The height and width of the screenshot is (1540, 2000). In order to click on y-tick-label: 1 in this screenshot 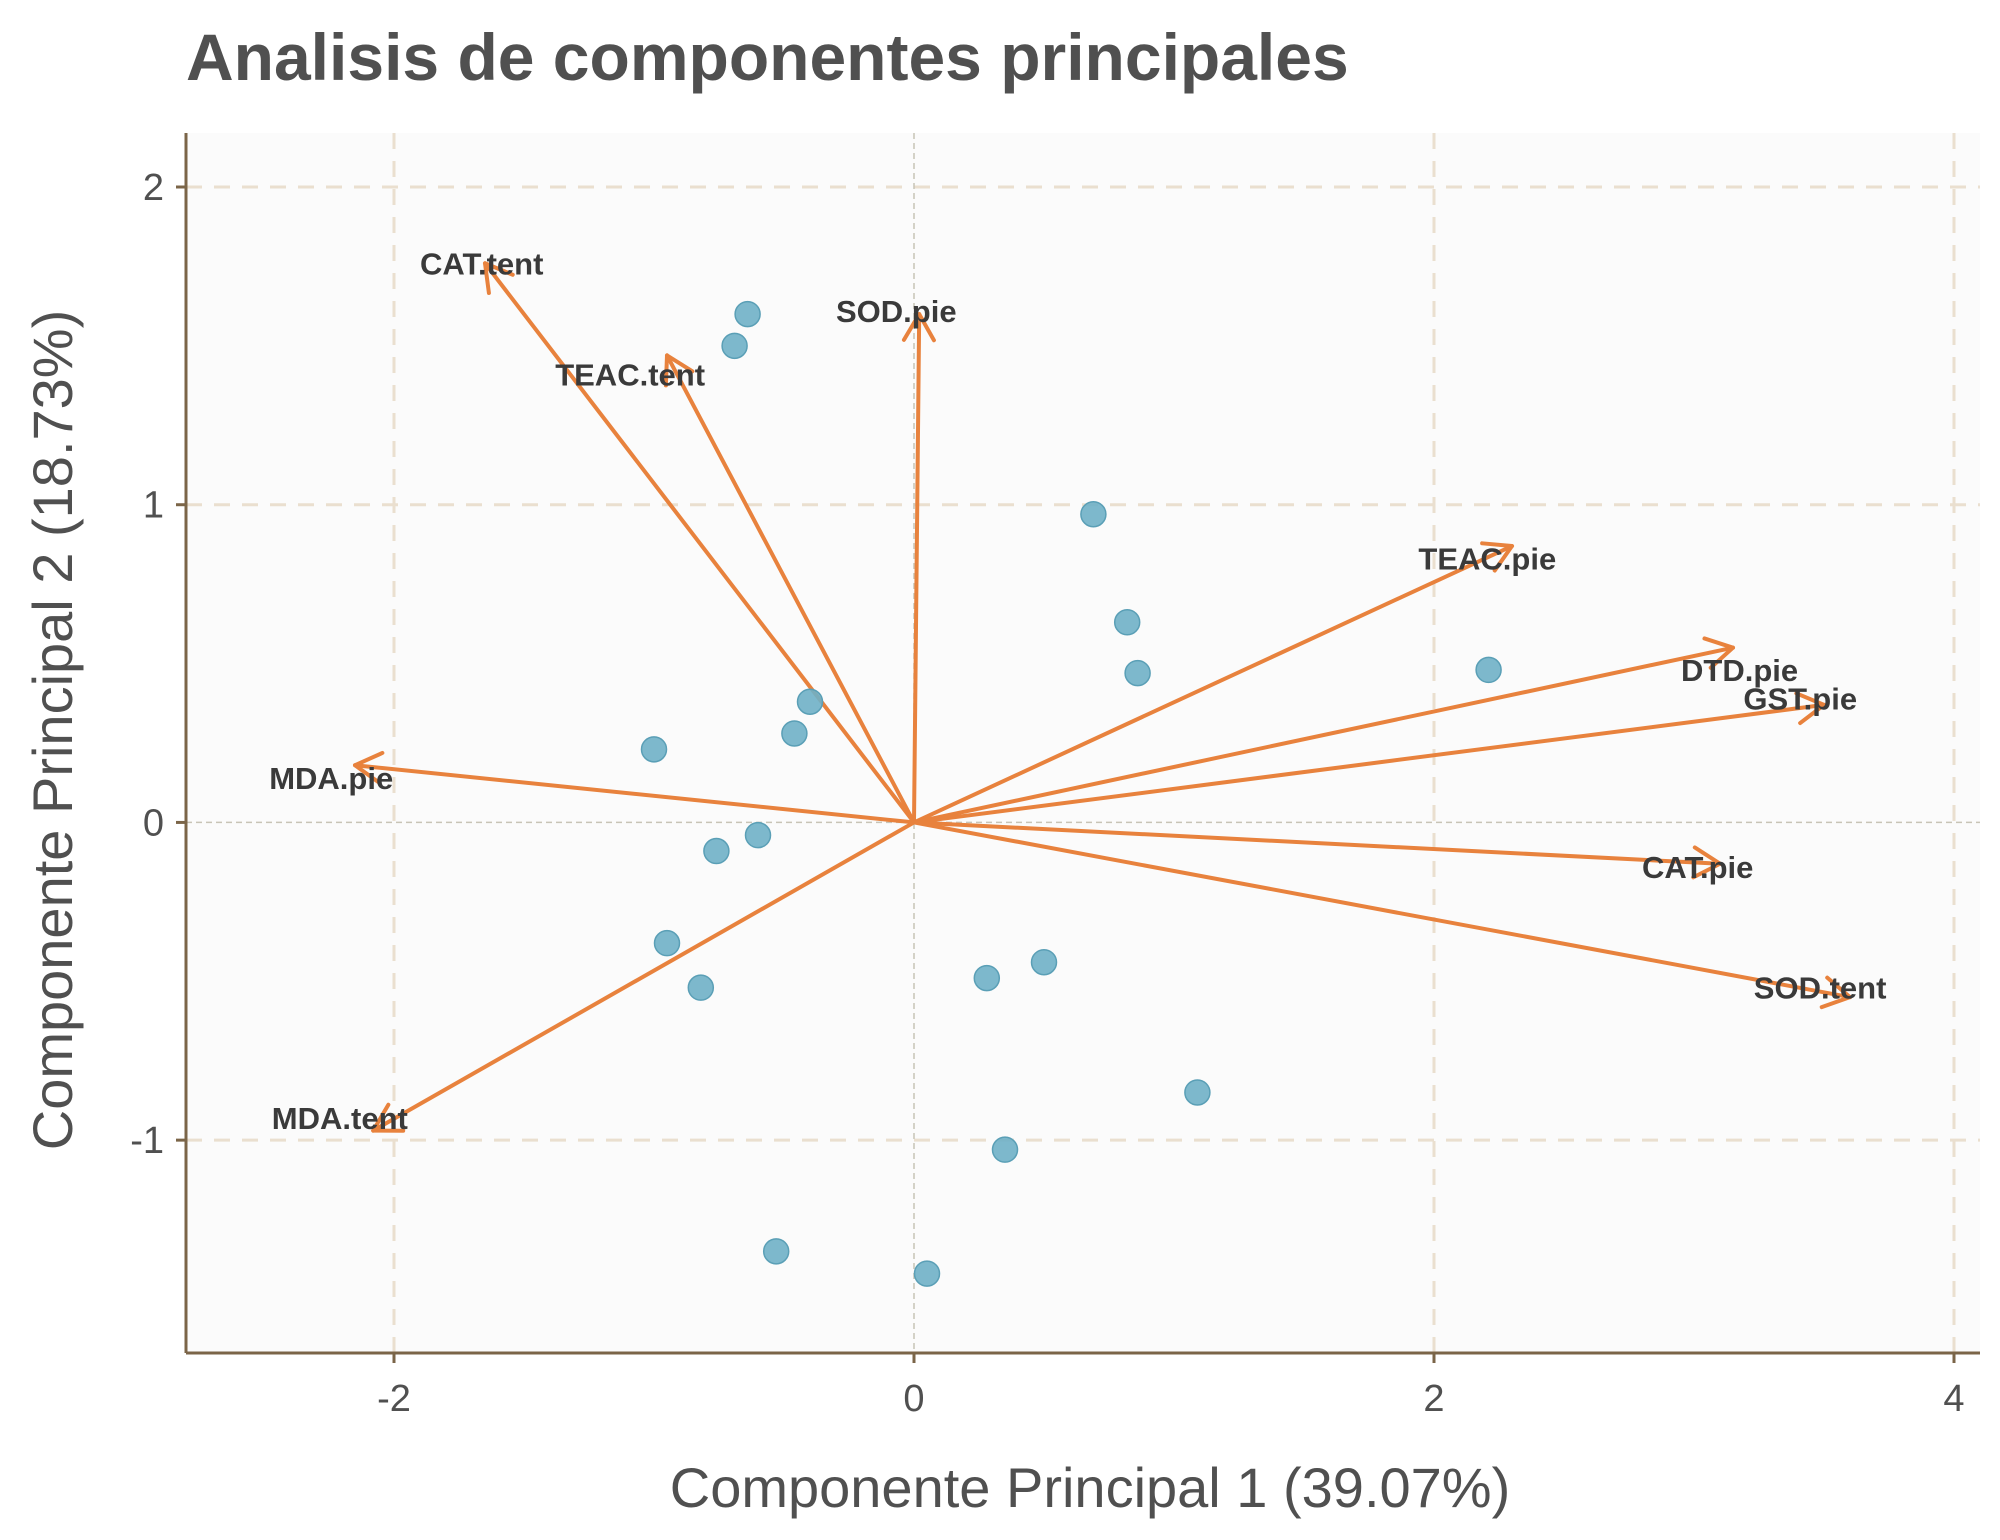, I will do `click(153, 506)`.